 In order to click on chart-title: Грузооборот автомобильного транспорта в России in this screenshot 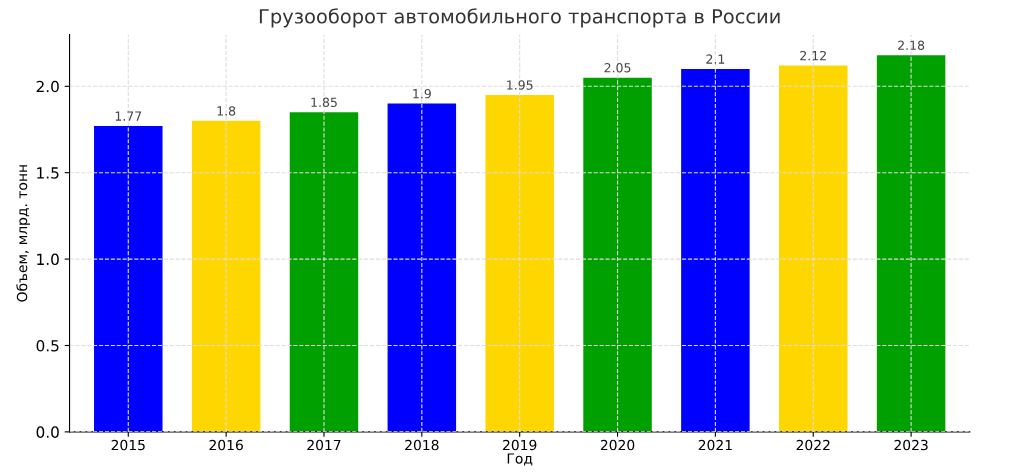, I will do `click(519, 18)`.